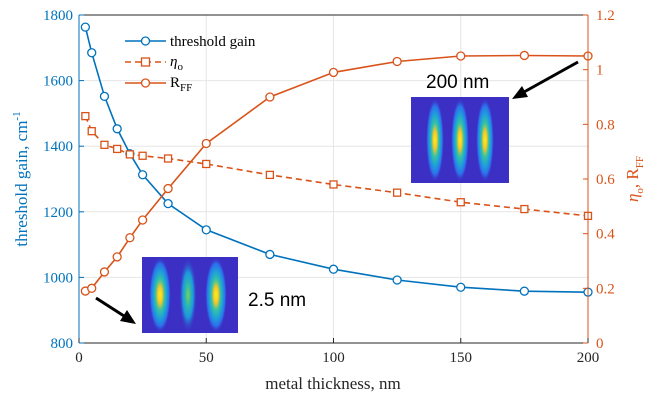  What do you see at coordinates (605, 289) in the screenshot?
I see `y-right-tick-label-1: 0.2` at bounding box center [605, 289].